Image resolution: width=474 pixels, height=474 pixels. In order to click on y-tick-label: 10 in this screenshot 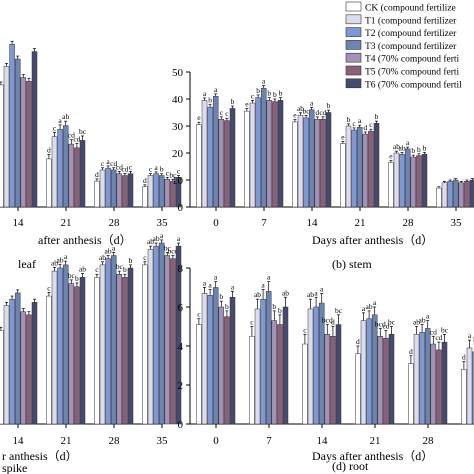, I will do `click(178, 181)`.